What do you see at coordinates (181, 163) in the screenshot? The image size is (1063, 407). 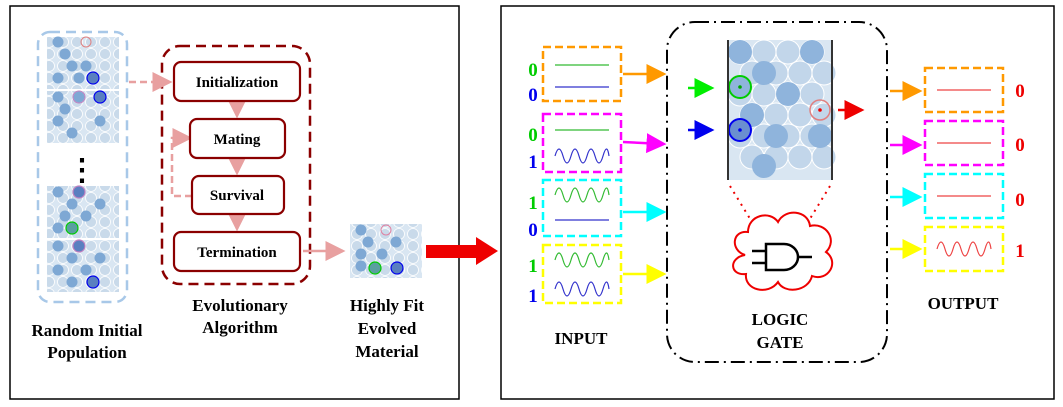 I see `survival-loop-arrow` at bounding box center [181, 163].